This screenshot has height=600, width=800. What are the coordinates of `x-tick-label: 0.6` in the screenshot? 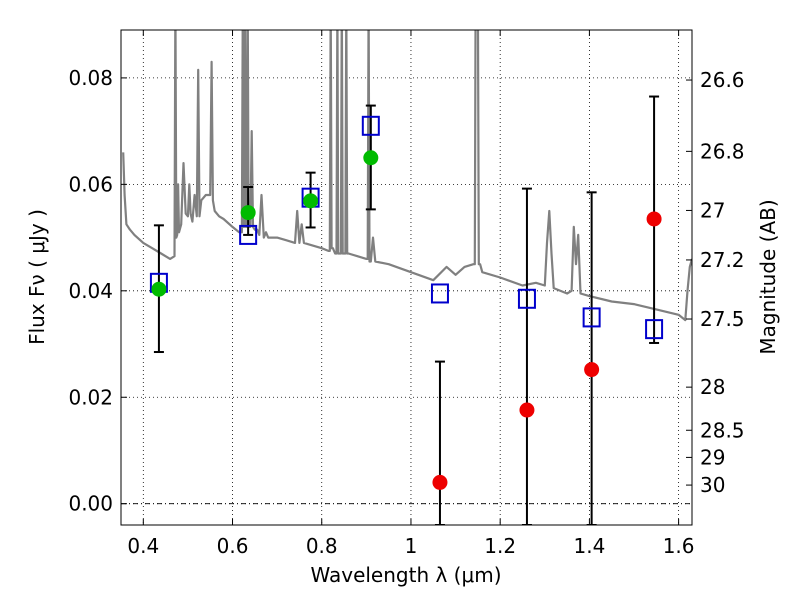 It's located at (233, 546).